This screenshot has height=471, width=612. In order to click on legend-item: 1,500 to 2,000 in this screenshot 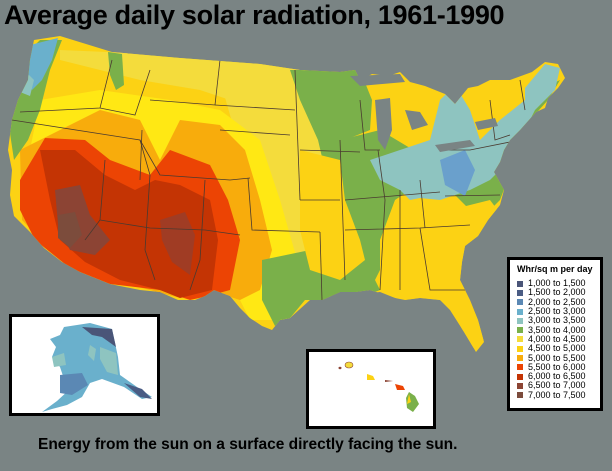, I will do `click(556, 292)`.